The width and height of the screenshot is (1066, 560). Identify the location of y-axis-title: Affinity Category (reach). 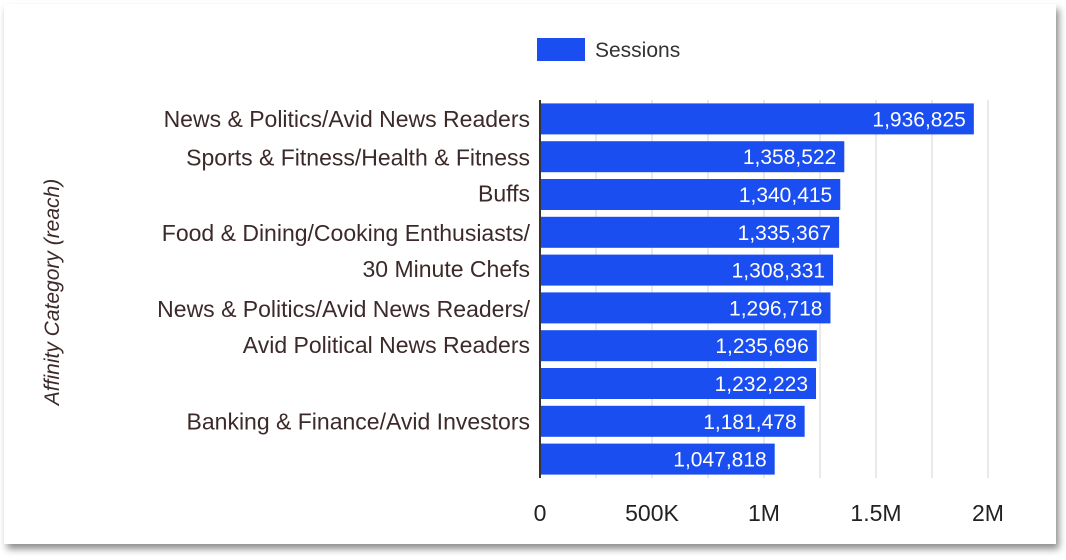
(52, 293).